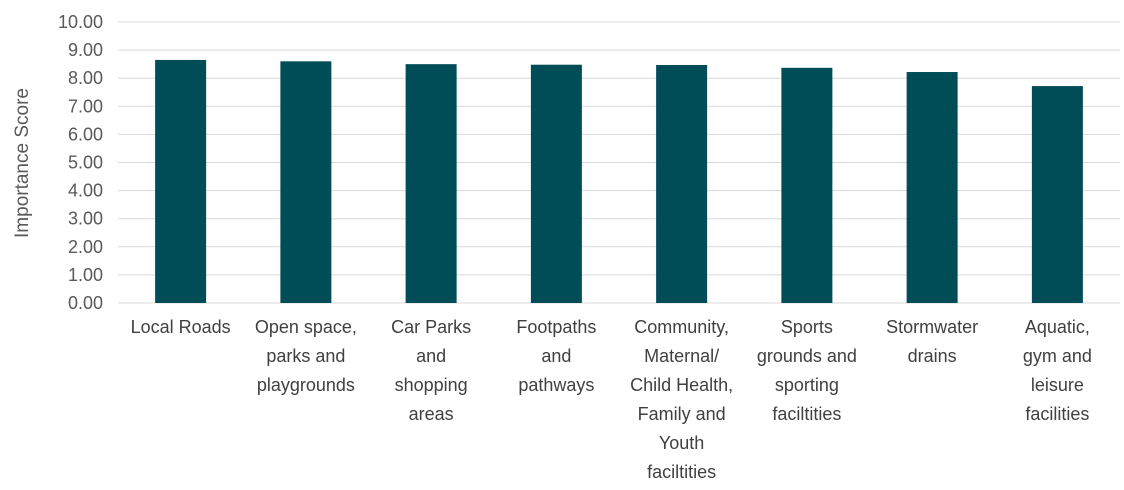 Image resolution: width=1124 pixels, height=490 pixels. What do you see at coordinates (431, 370) in the screenshot?
I see `x-category-label: Car Parks and shopping areas` at bounding box center [431, 370].